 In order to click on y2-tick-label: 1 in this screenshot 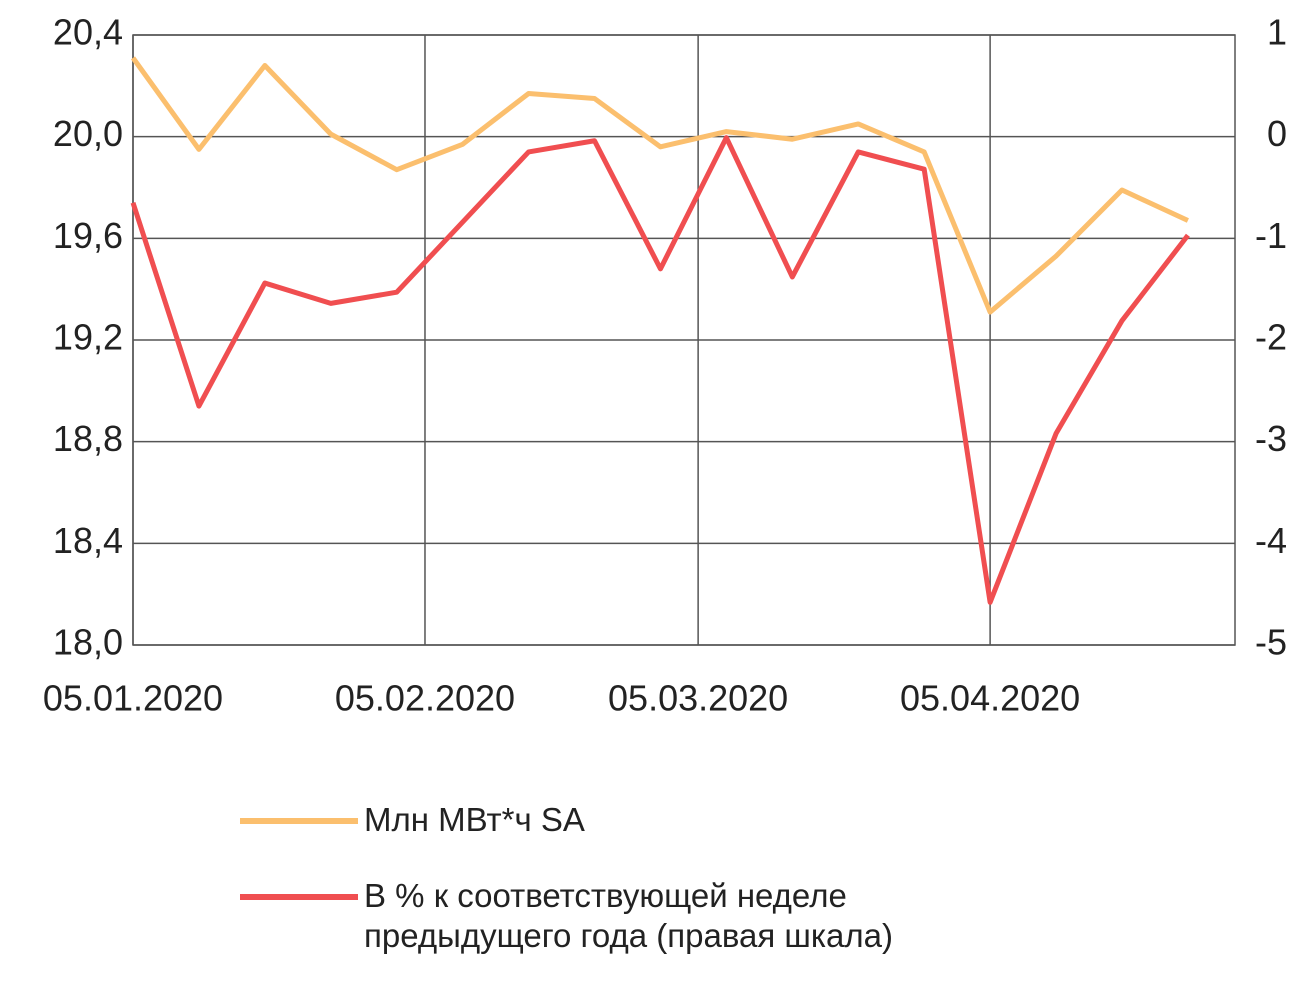, I will do `click(1277, 32)`.